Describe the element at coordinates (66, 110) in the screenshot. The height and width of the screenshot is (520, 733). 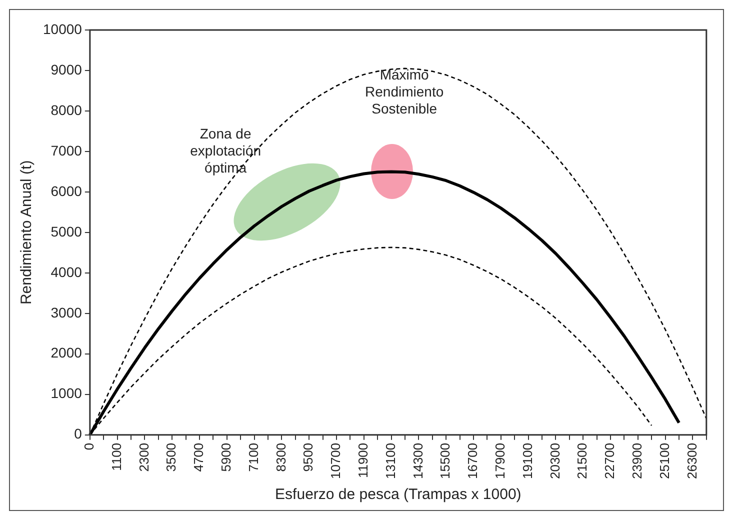
I see `y-tick-label: 8000` at that location.